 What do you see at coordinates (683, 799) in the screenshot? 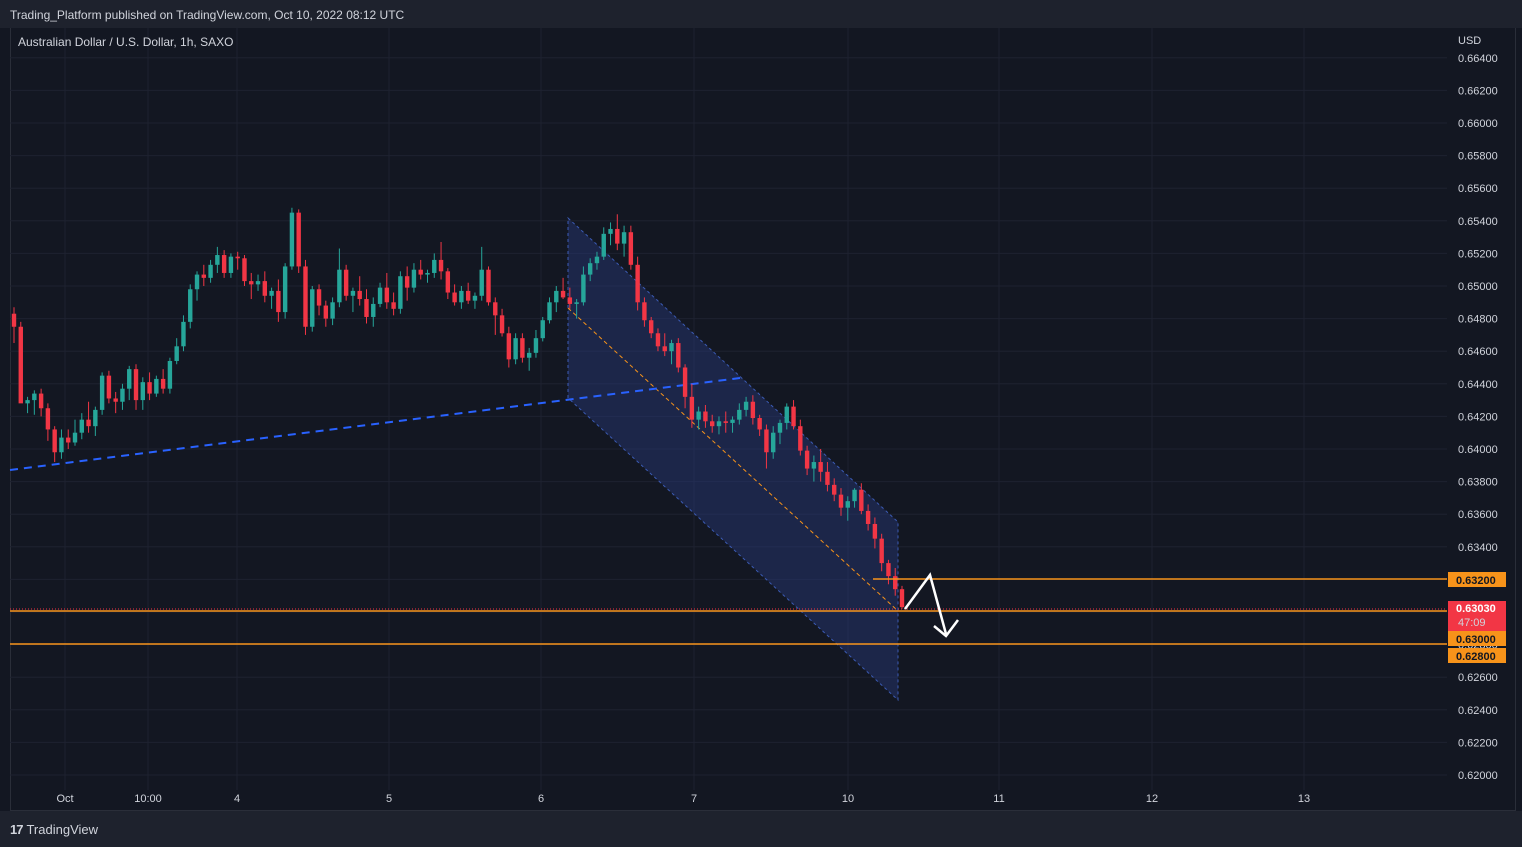
I see `time-axis: Oct 10:00 4 5 6 7 10 11 12 13` at bounding box center [683, 799].